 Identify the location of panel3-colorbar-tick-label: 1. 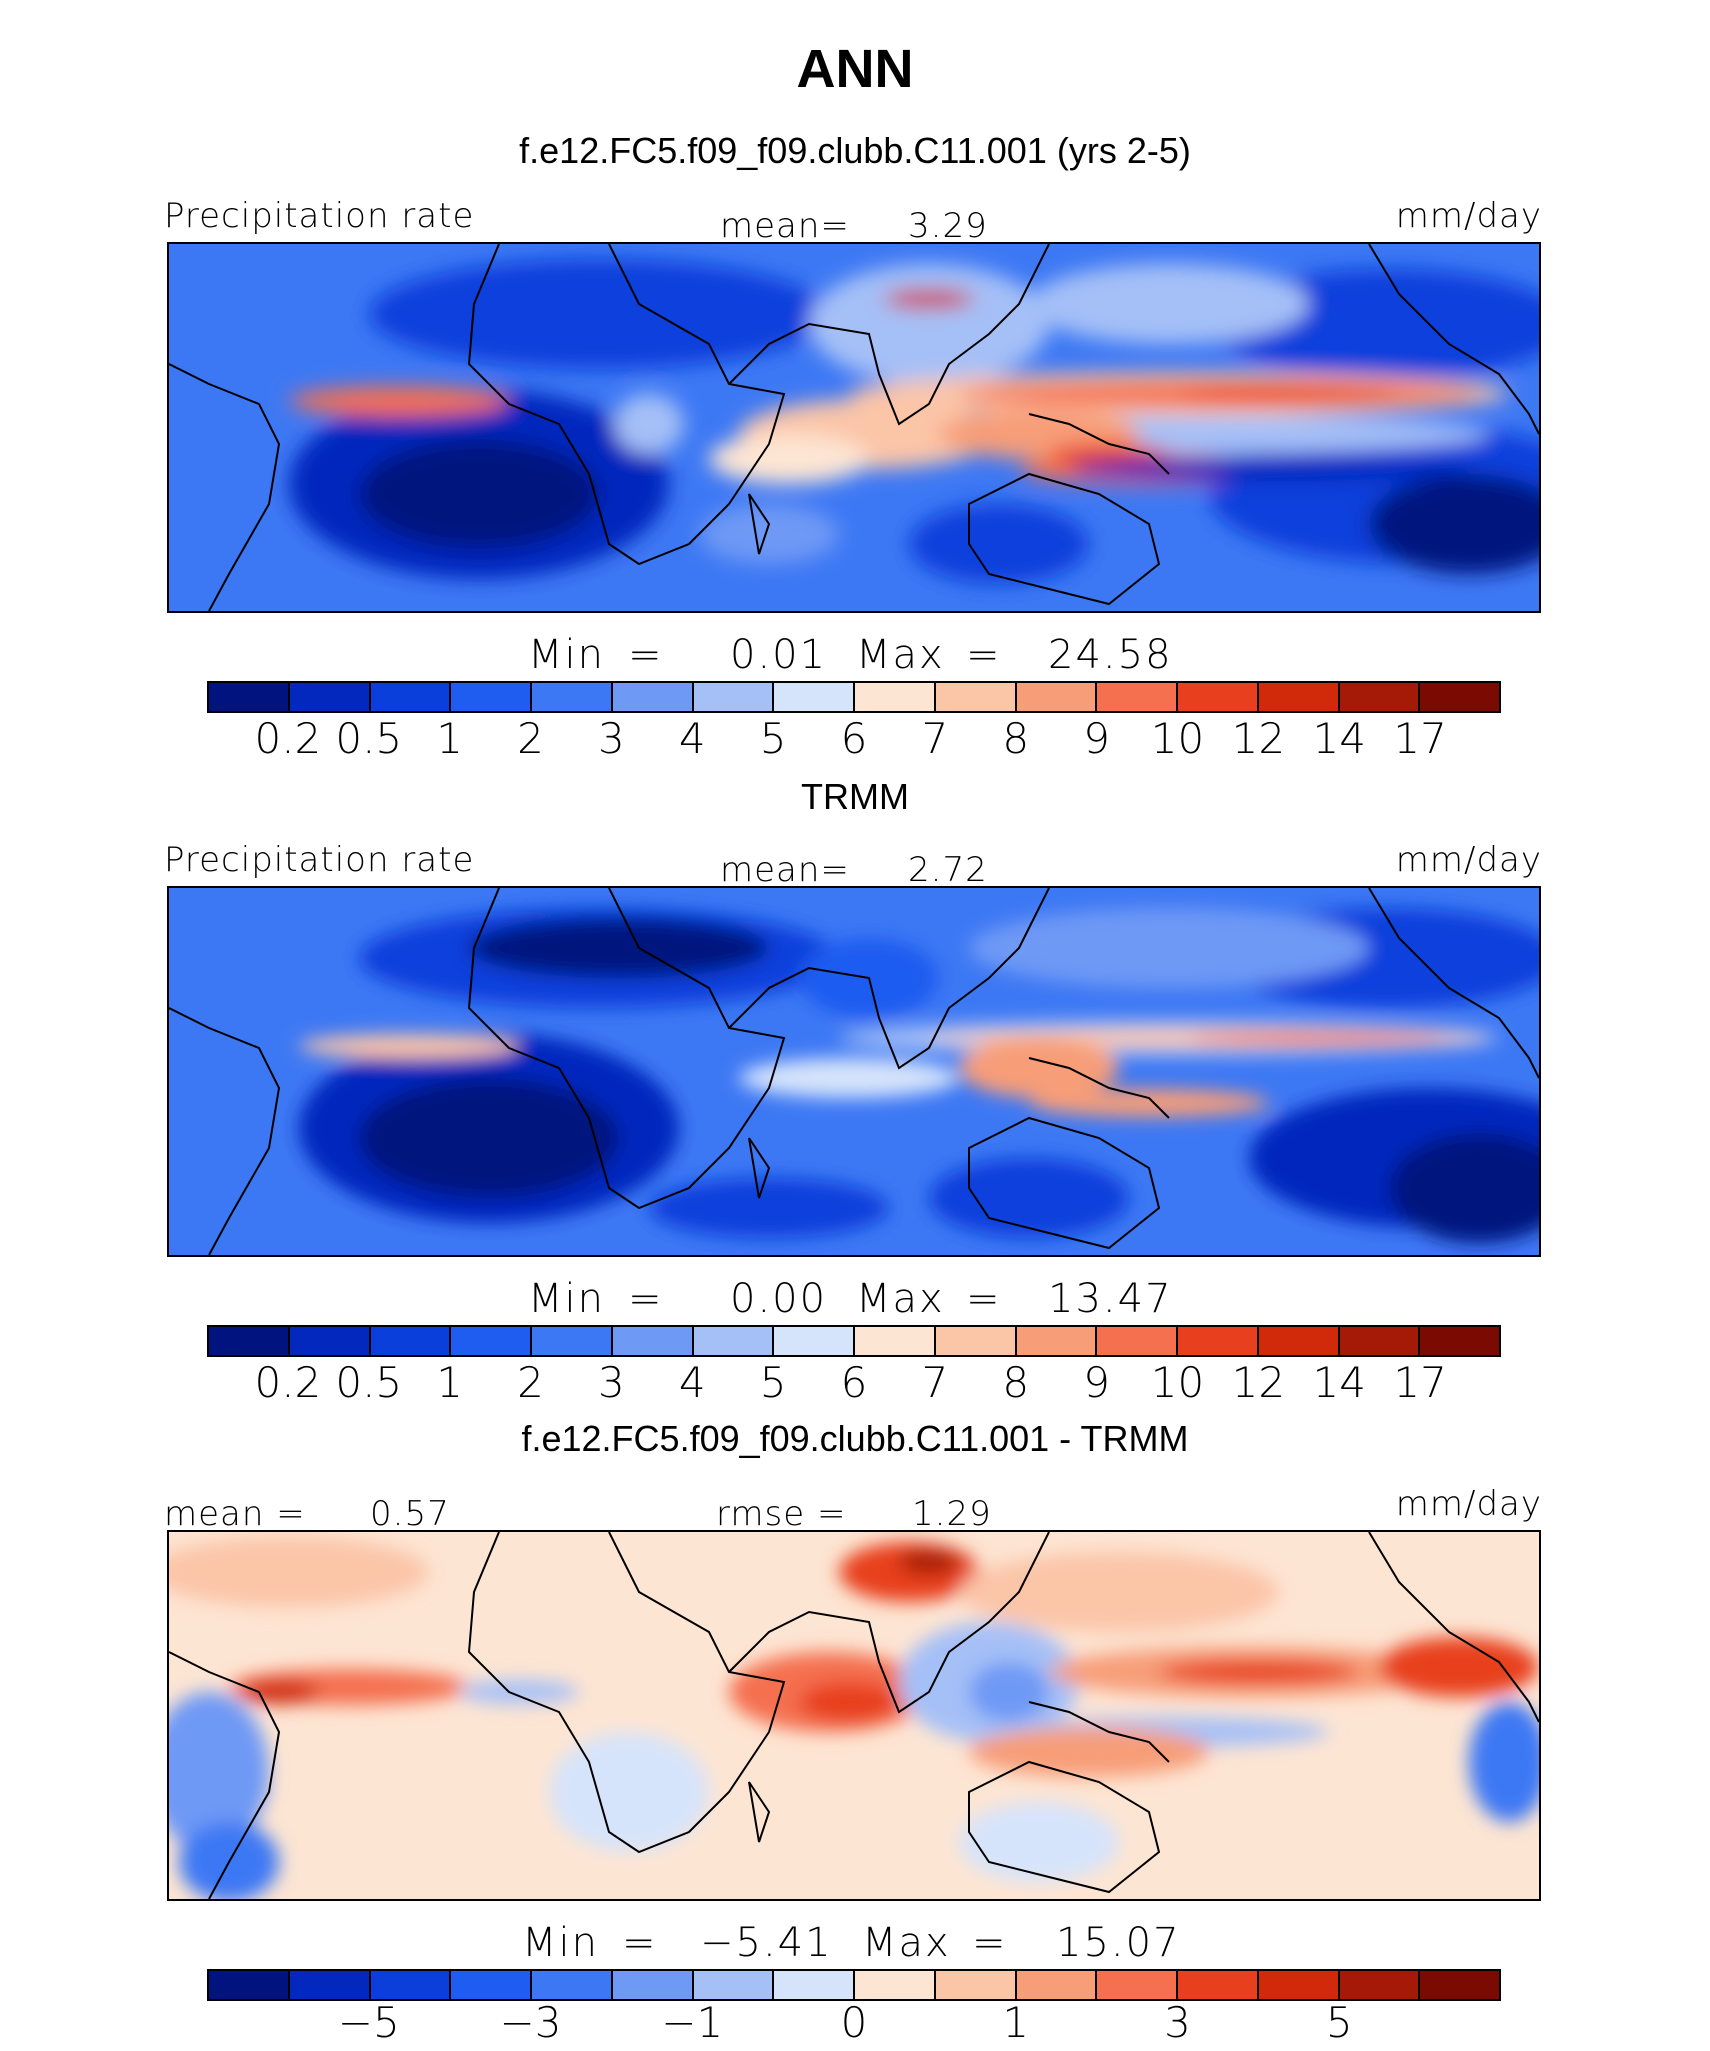
(1016, 2022).